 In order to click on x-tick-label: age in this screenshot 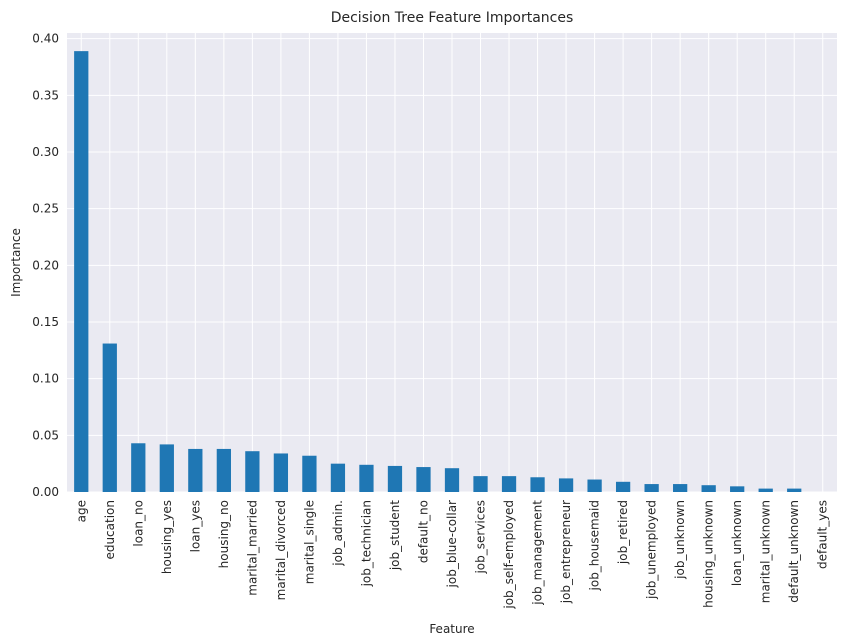, I will do `click(81, 511)`.